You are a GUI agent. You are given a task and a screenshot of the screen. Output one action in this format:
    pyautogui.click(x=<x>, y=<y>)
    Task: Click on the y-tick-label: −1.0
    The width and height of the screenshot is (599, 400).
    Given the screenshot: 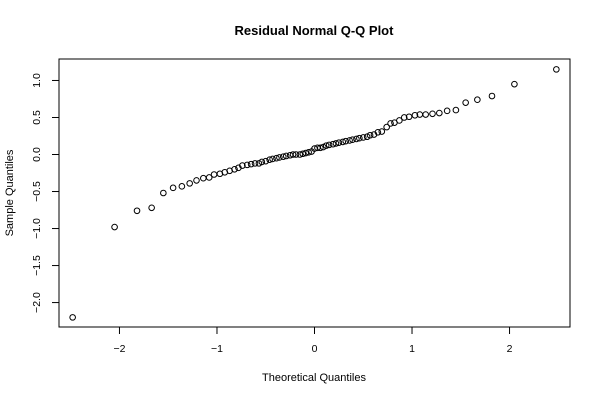 What is the action you would take?
    pyautogui.click(x=37, y=228)
    